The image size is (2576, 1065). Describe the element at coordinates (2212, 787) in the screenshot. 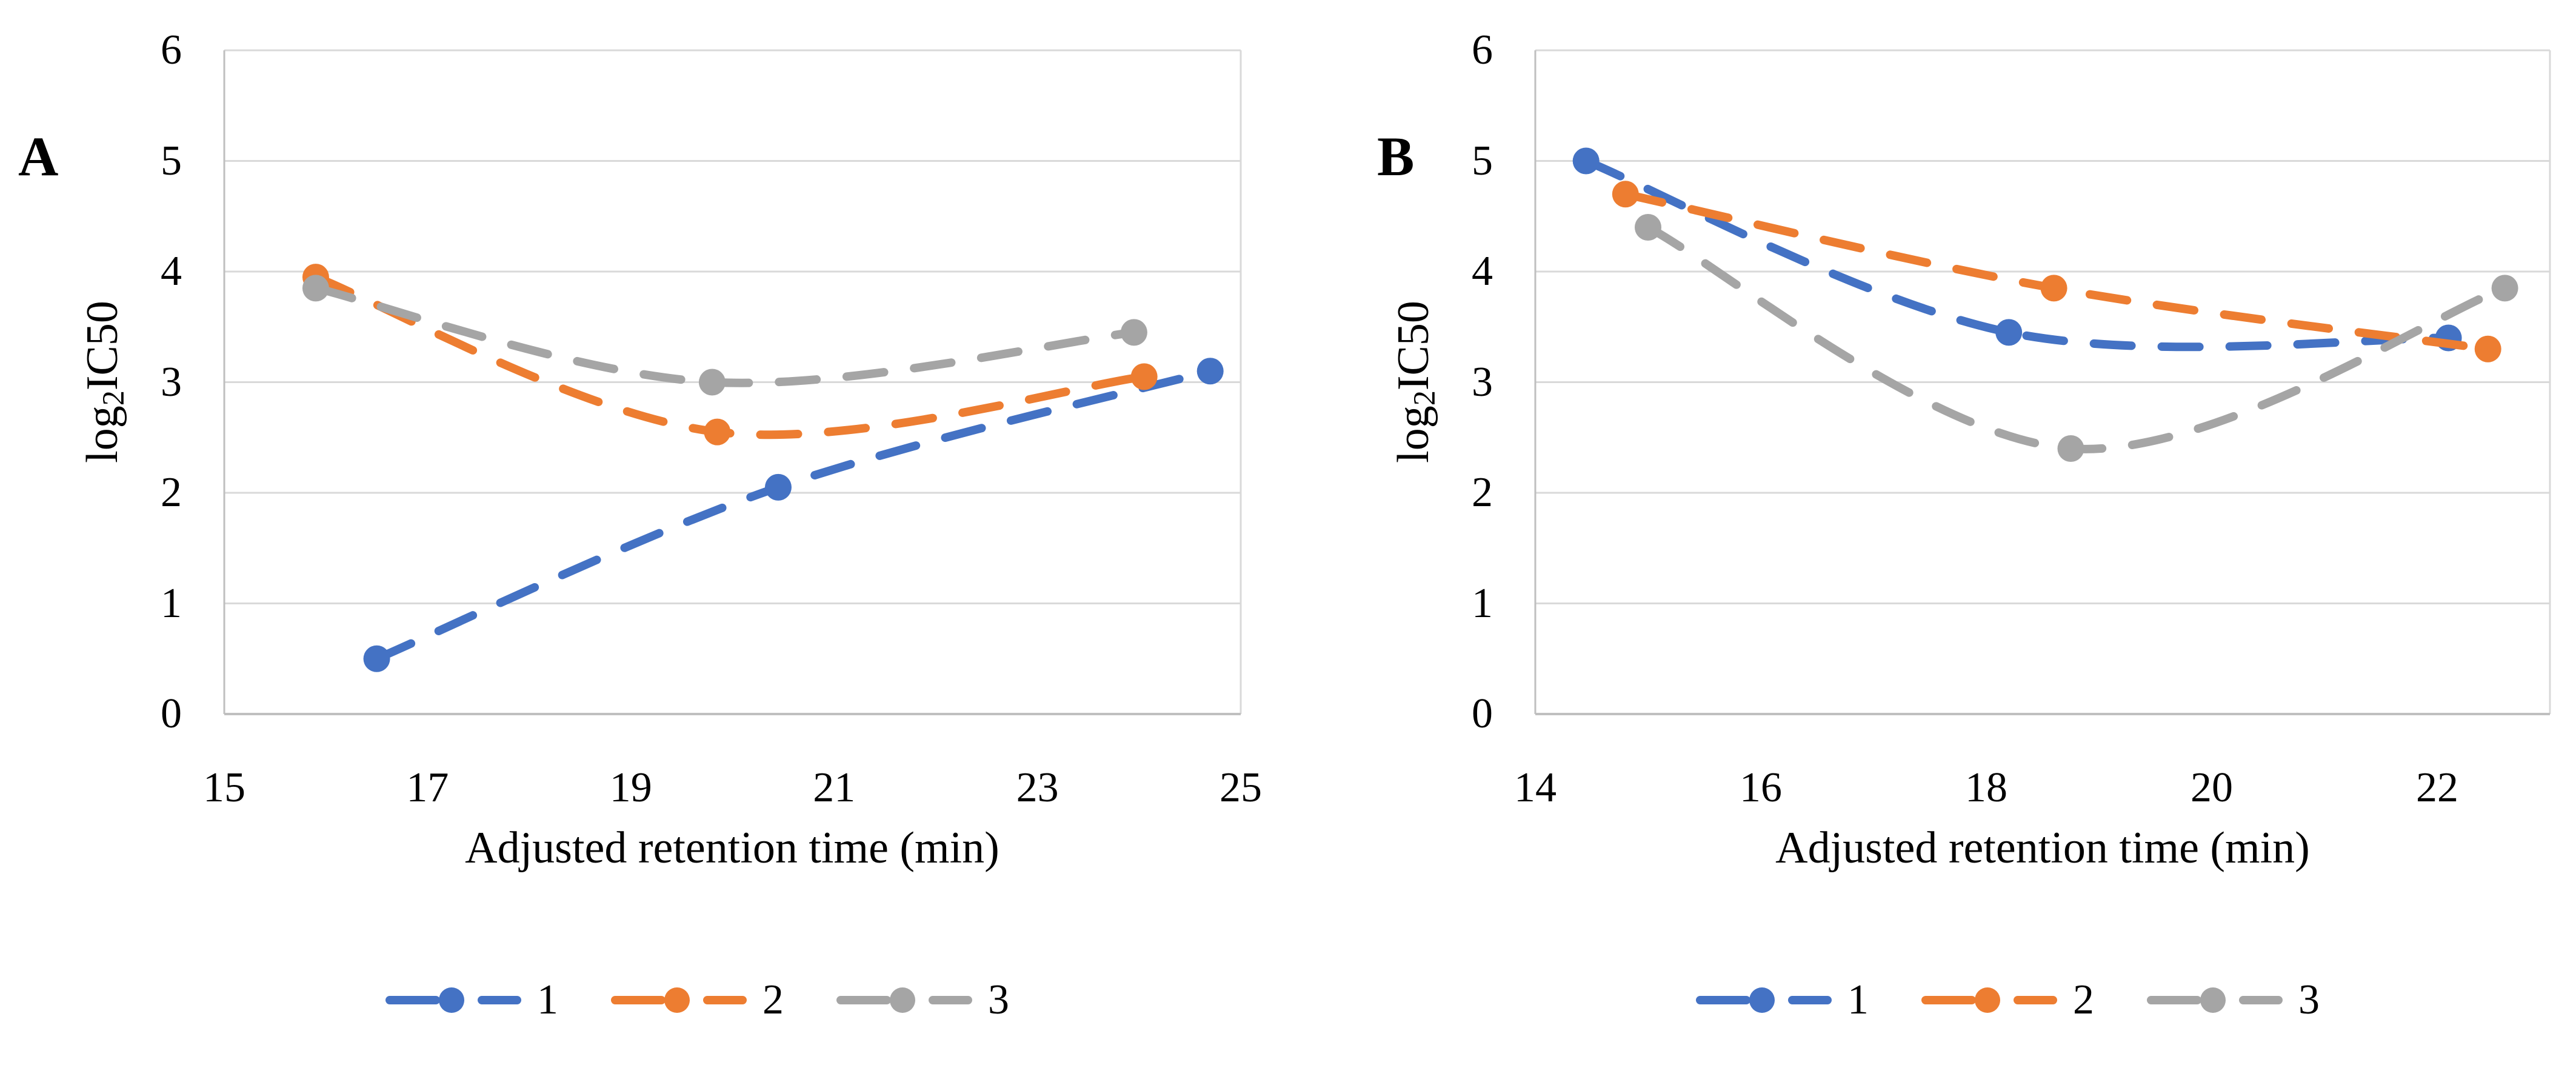

I see `x-tick-label: 20` at that location.